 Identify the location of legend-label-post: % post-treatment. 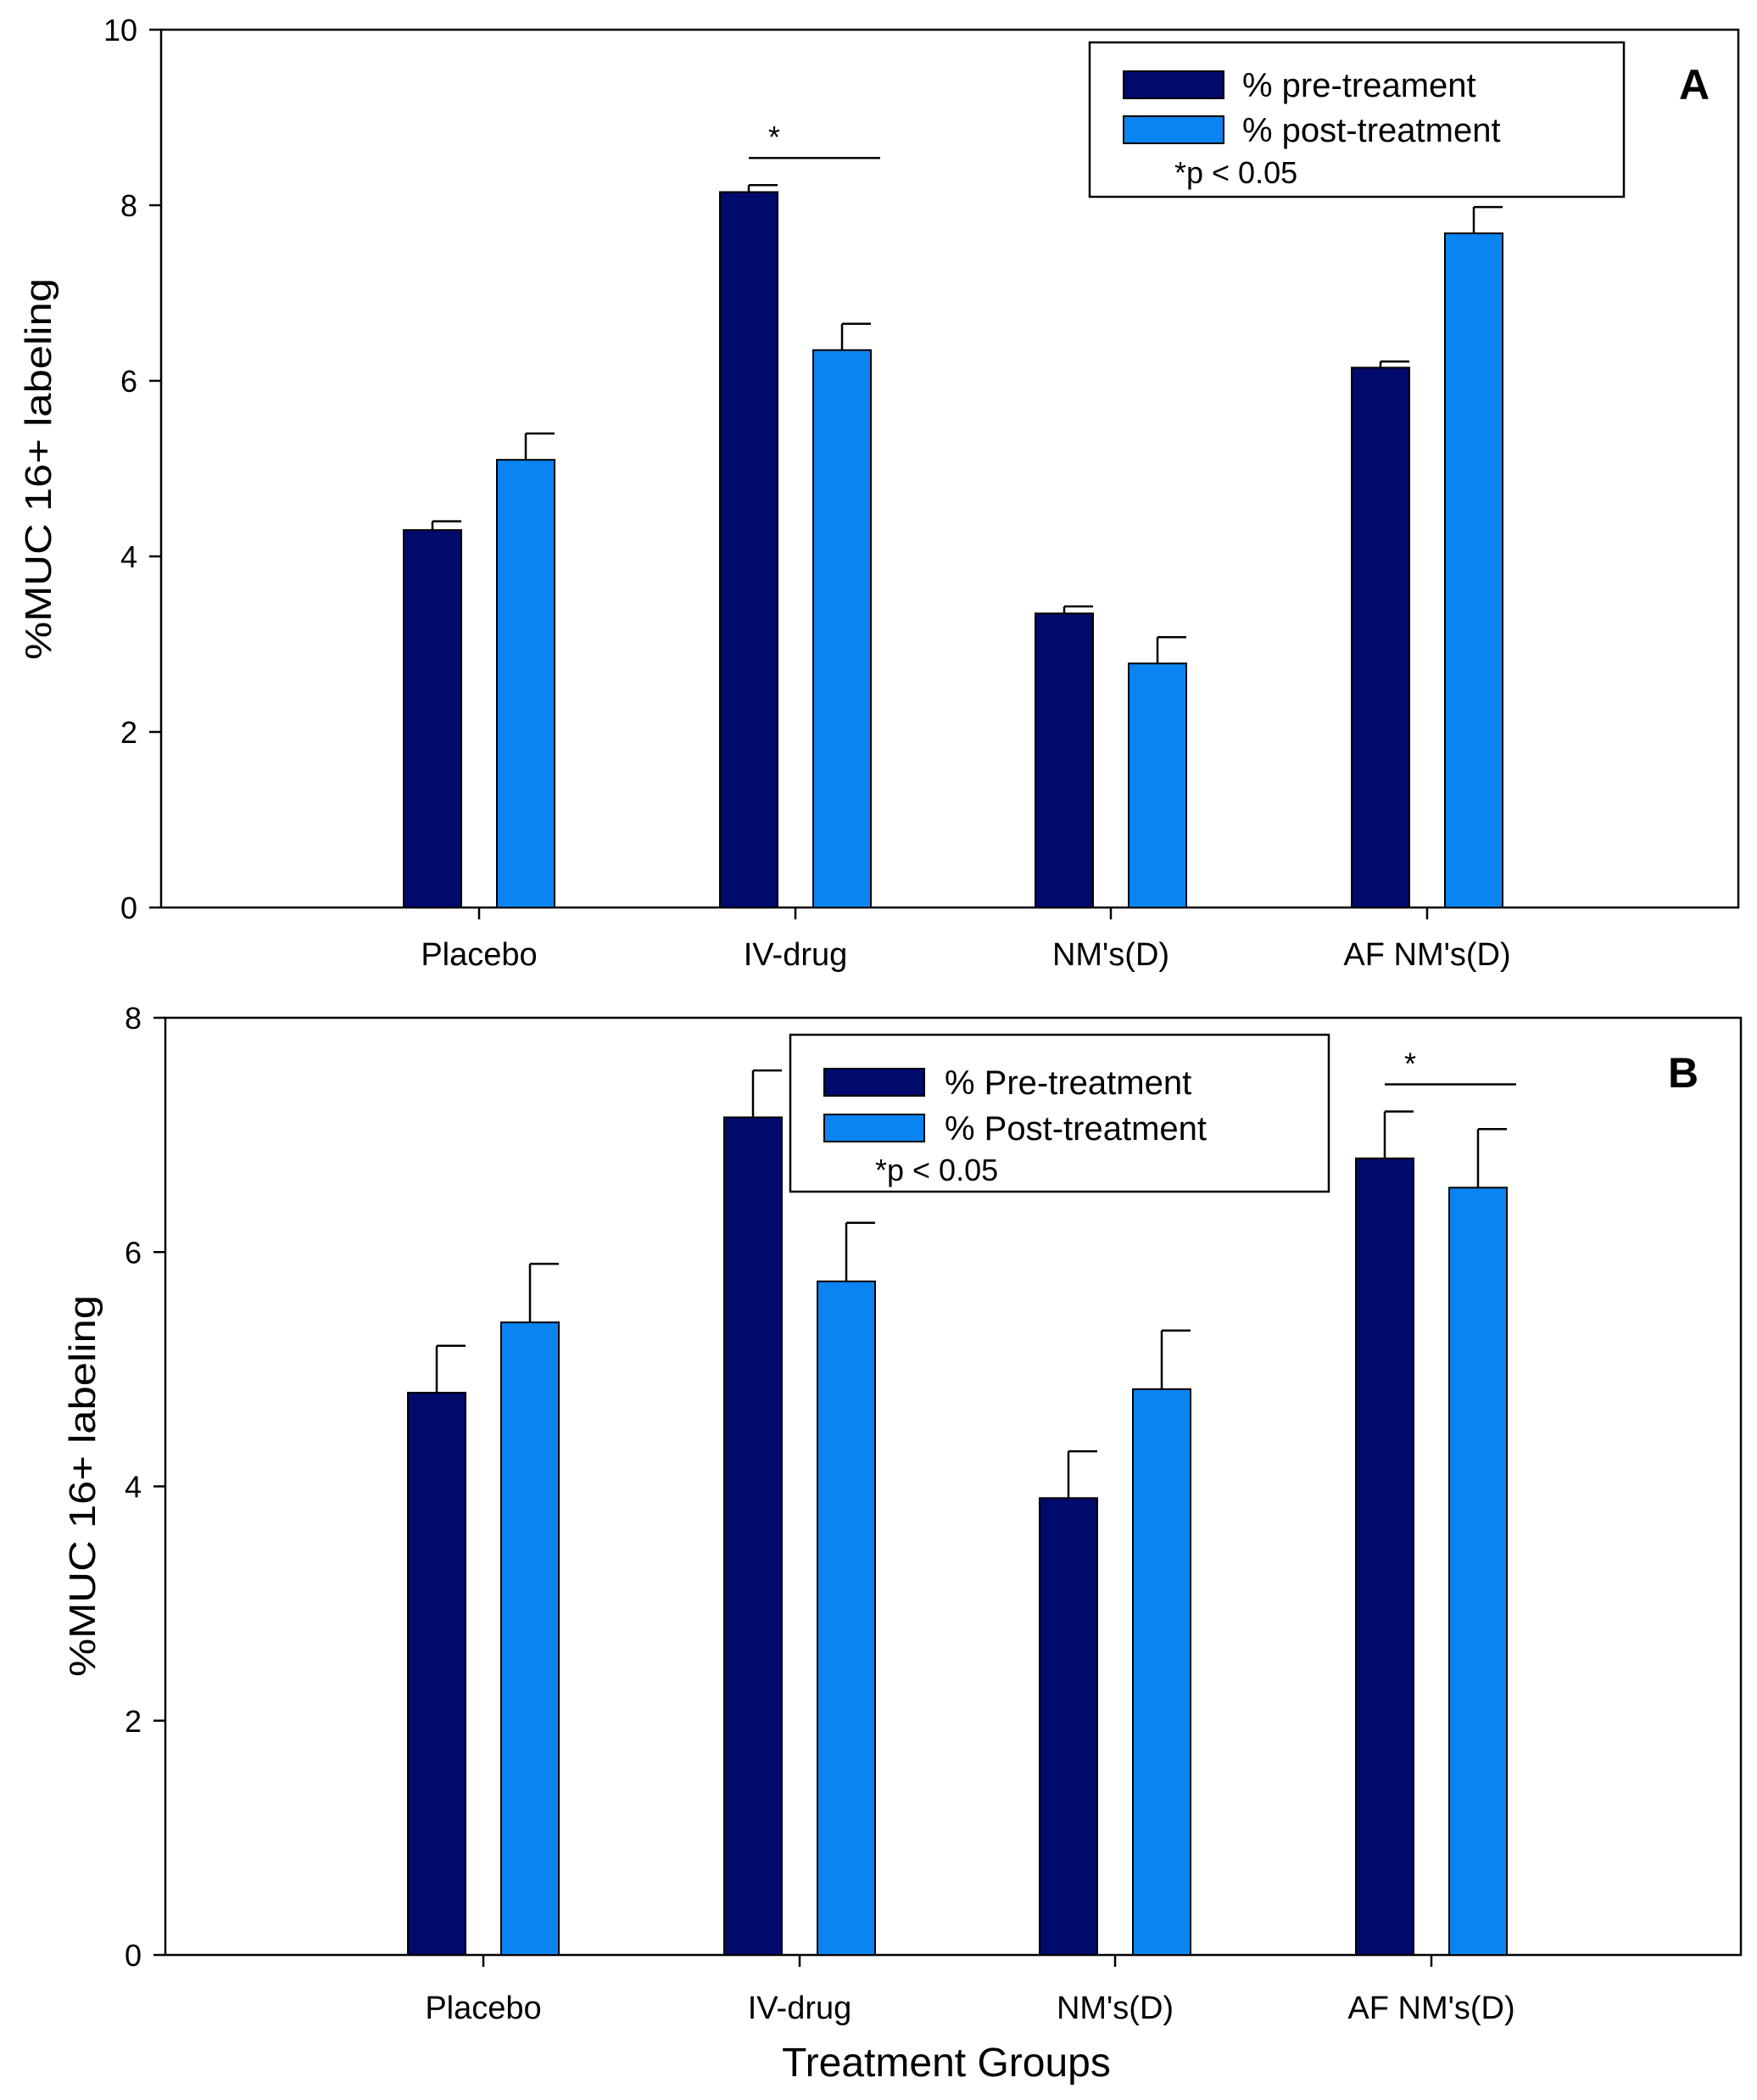
(1372, 130).